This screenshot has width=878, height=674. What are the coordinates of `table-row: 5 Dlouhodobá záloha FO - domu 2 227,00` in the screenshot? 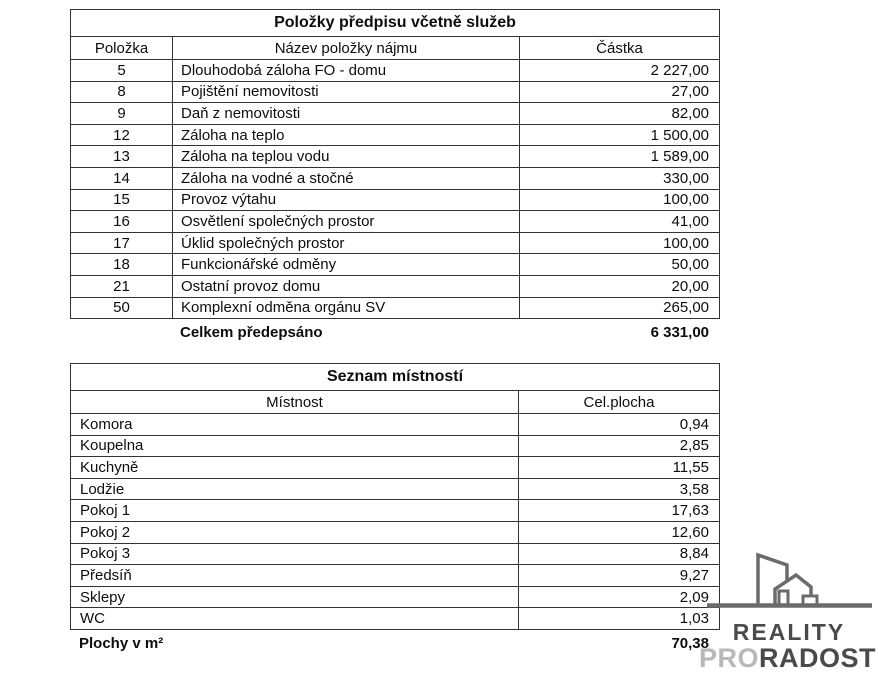 It's located at (395, 70).